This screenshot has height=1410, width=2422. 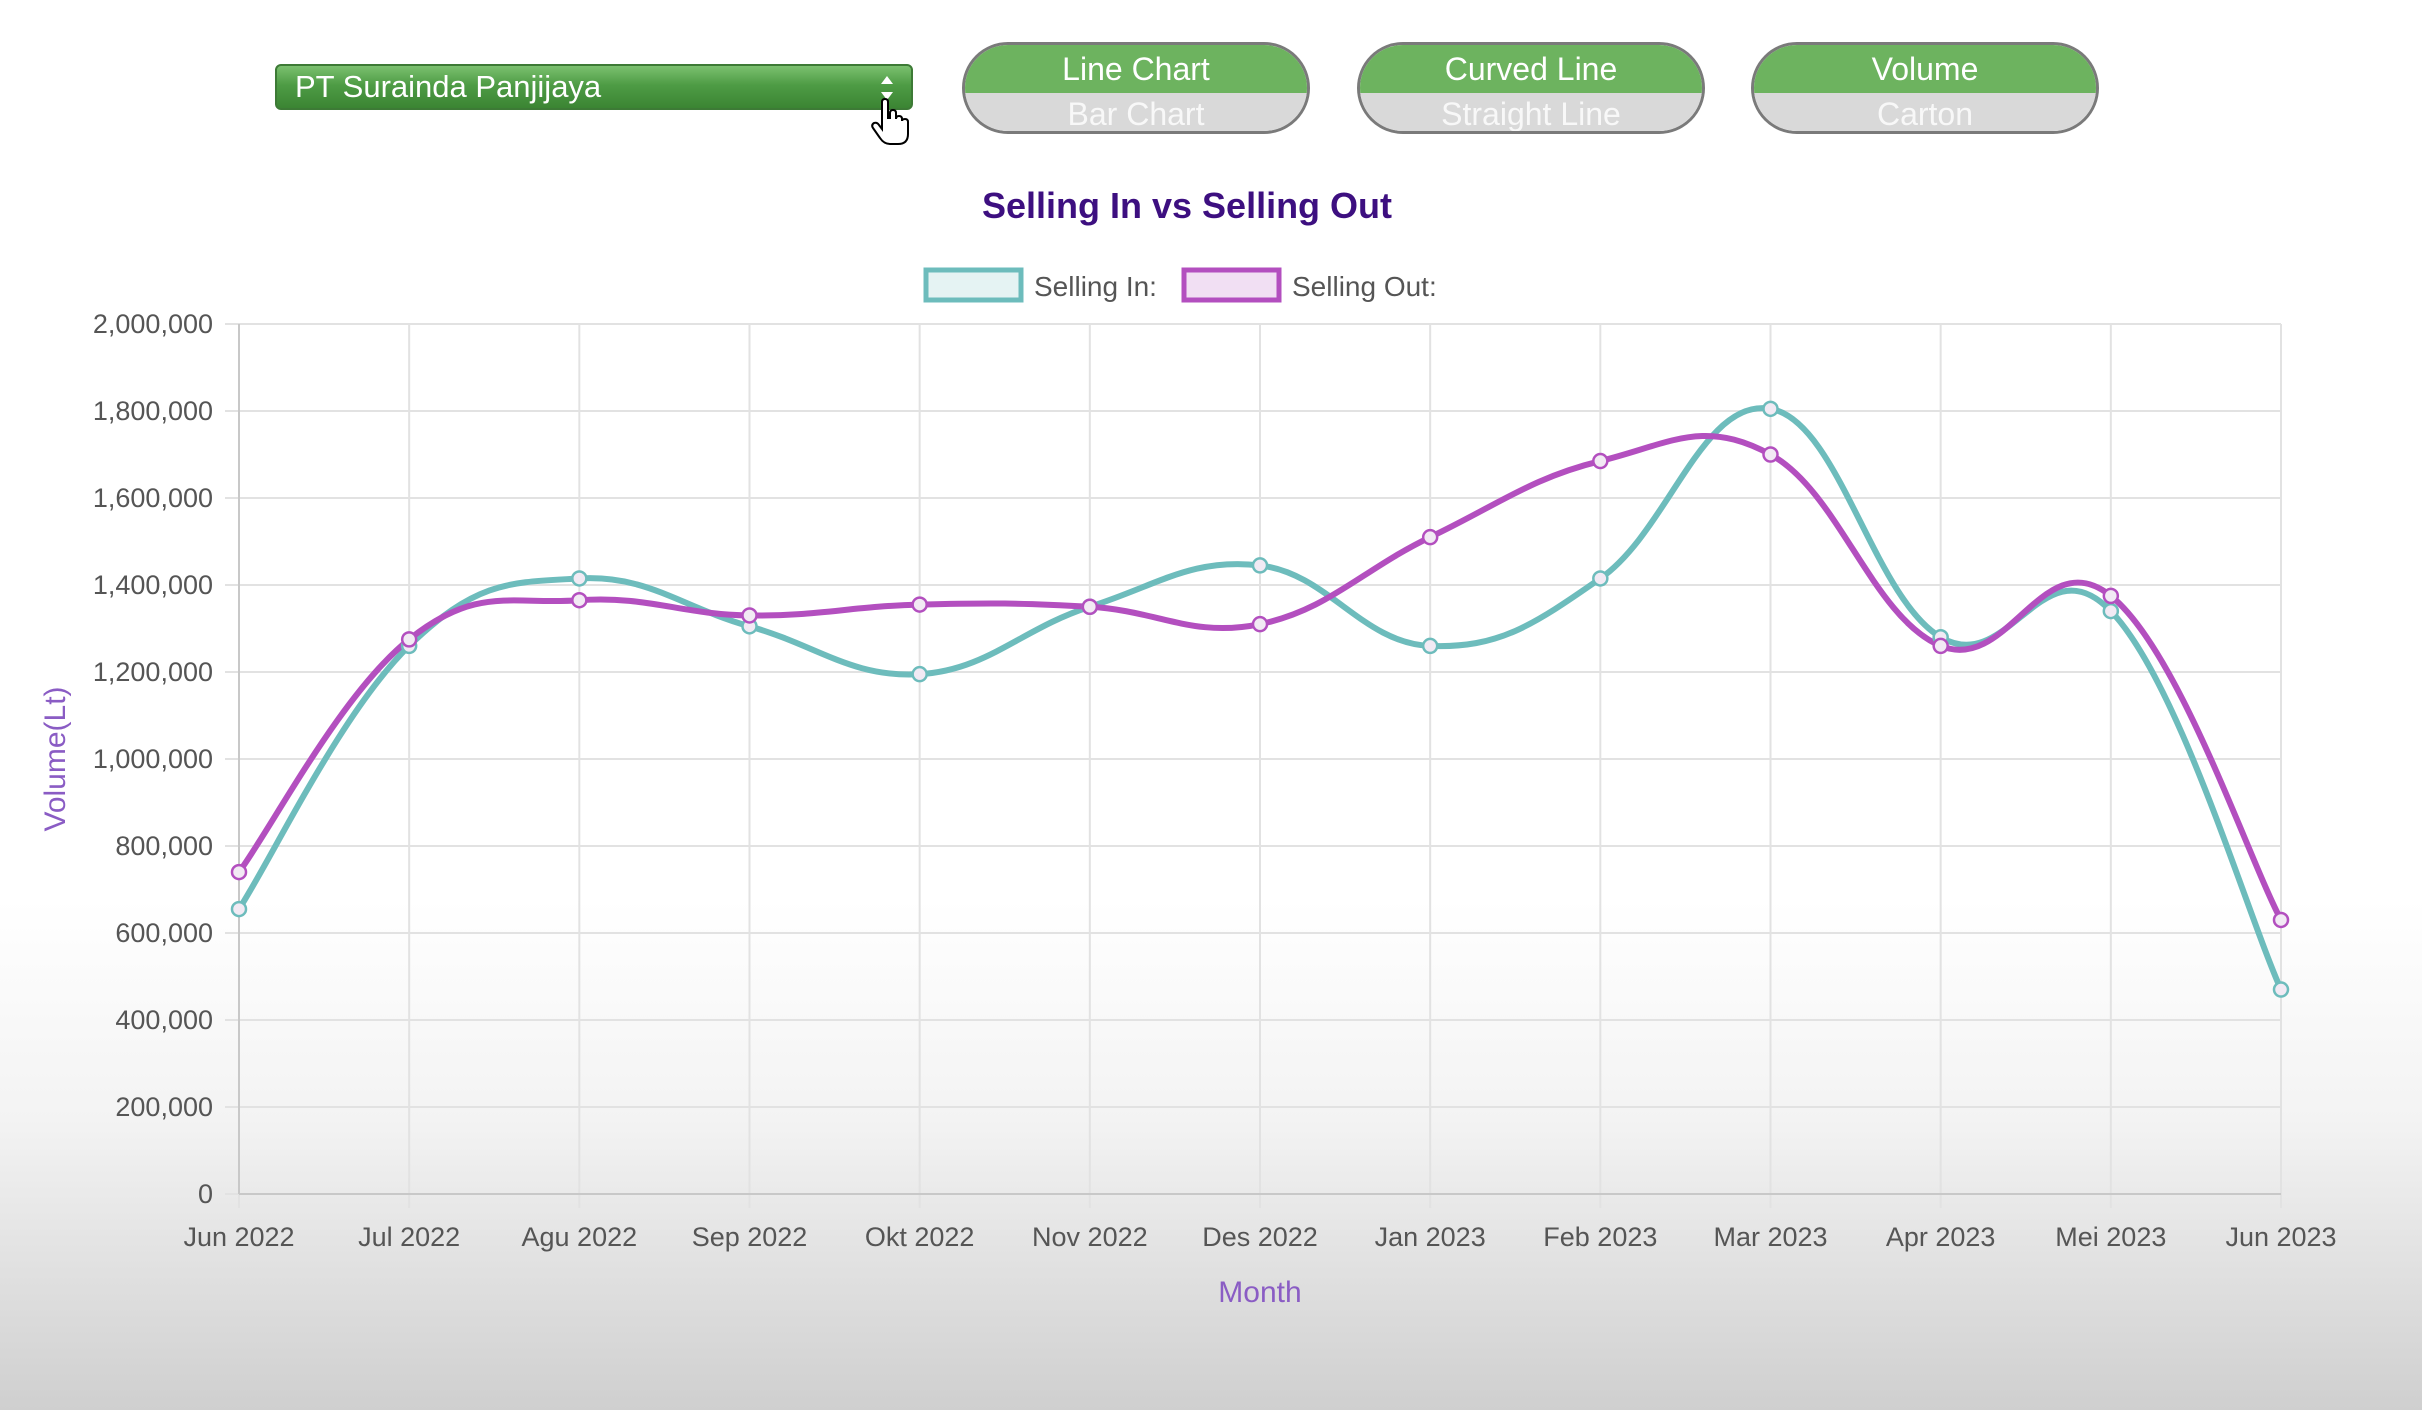 What do you see at coordinates (153, 759) in the screenshot?
I see `y-tick-label: 1,000,000` at bounding box center [153, 759].